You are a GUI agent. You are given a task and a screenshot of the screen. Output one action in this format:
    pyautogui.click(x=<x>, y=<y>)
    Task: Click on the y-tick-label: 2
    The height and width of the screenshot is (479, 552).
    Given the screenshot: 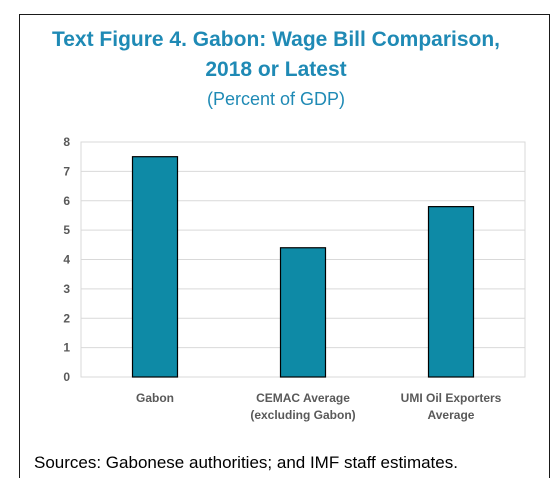 What is the action you would take?
    pyautogui.click(x=66, y=318)
    